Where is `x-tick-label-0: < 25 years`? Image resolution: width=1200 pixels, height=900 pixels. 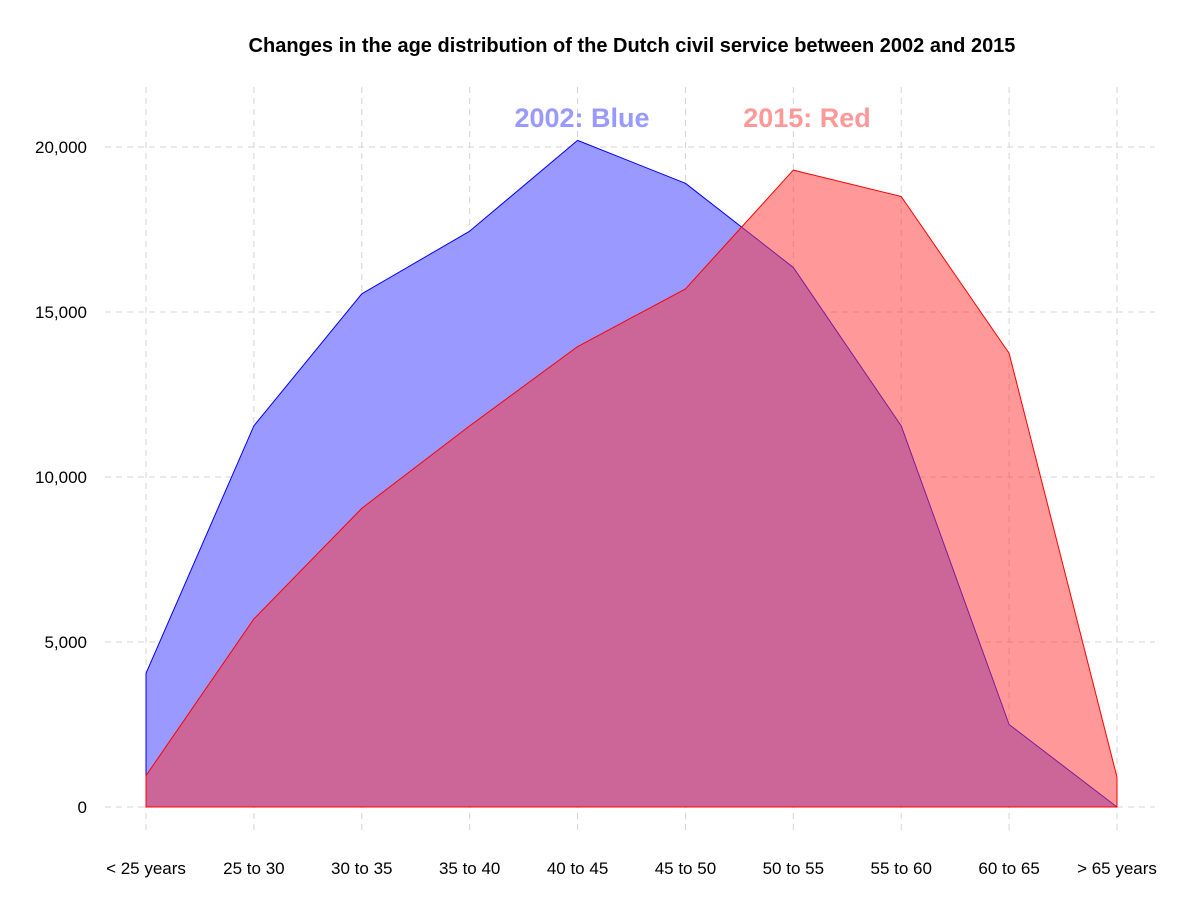
x-tick-label-0: < 25 years is located at coordinates (146, 868).